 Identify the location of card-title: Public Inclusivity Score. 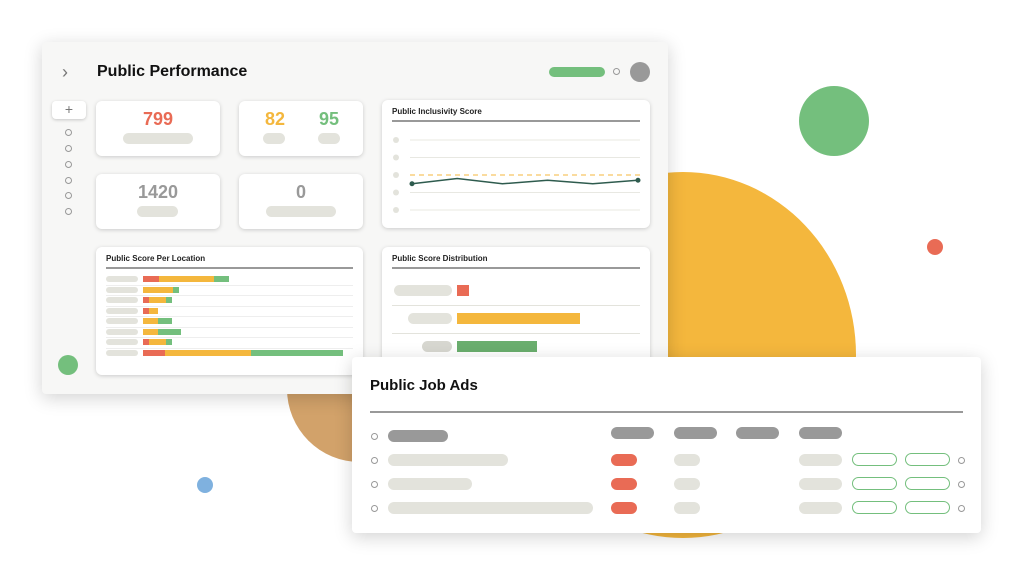
(437, 111).